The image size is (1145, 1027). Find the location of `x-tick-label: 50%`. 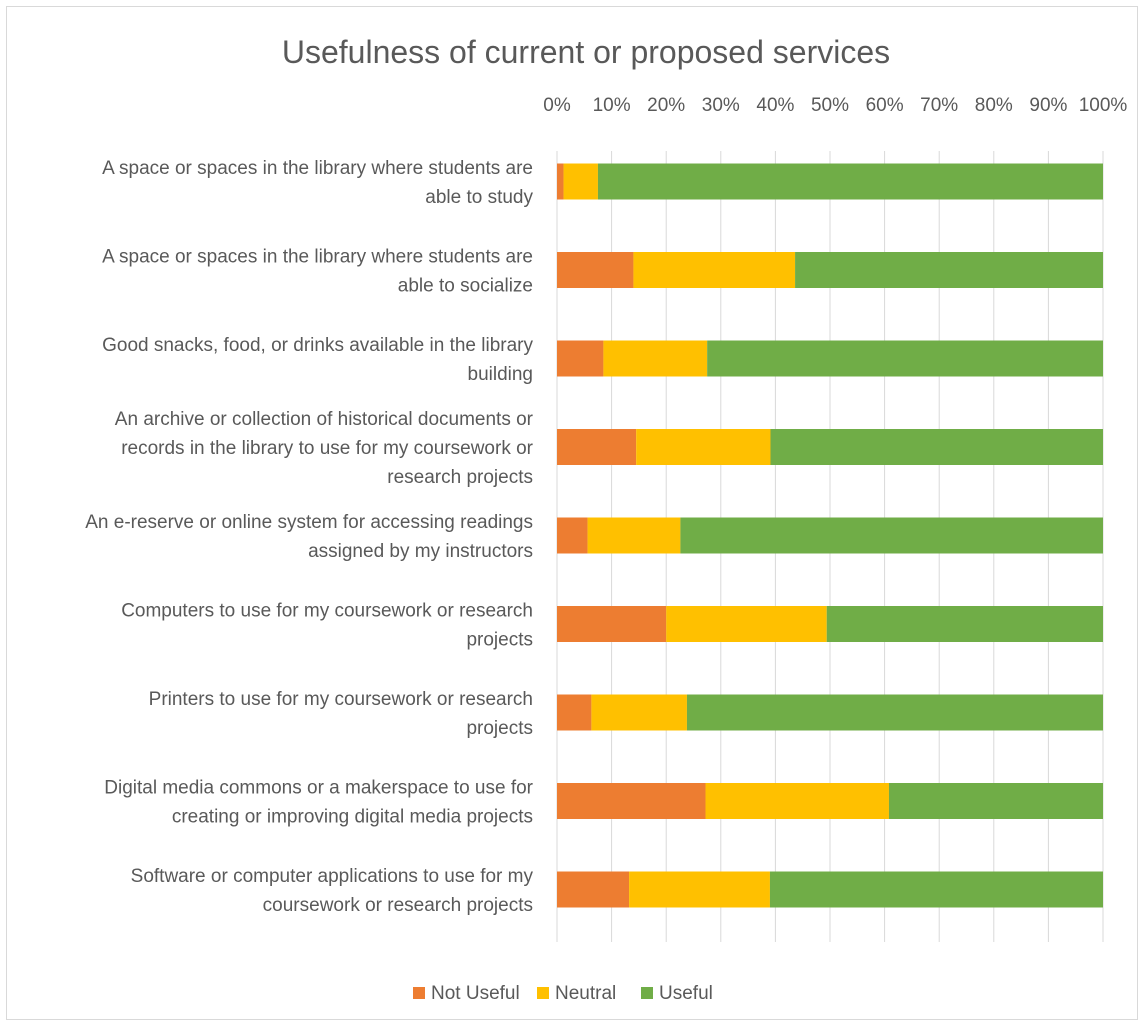

x-tick-label: 50% is located at coordinates (830, 105).